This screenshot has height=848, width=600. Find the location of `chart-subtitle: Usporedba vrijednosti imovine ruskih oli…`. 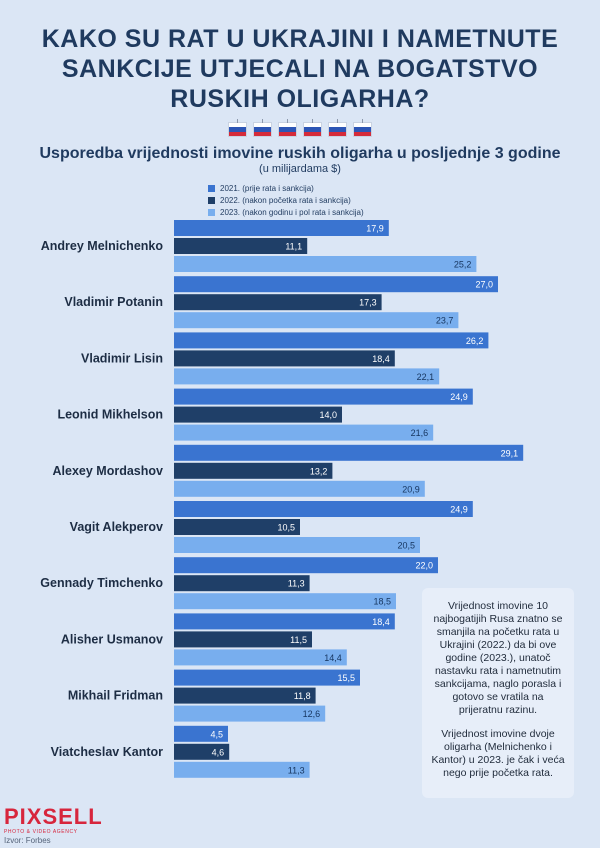

chart-subtitle: Usporedba vrijednosti imovine ruskih oli… is located at coordinates (300, 153).